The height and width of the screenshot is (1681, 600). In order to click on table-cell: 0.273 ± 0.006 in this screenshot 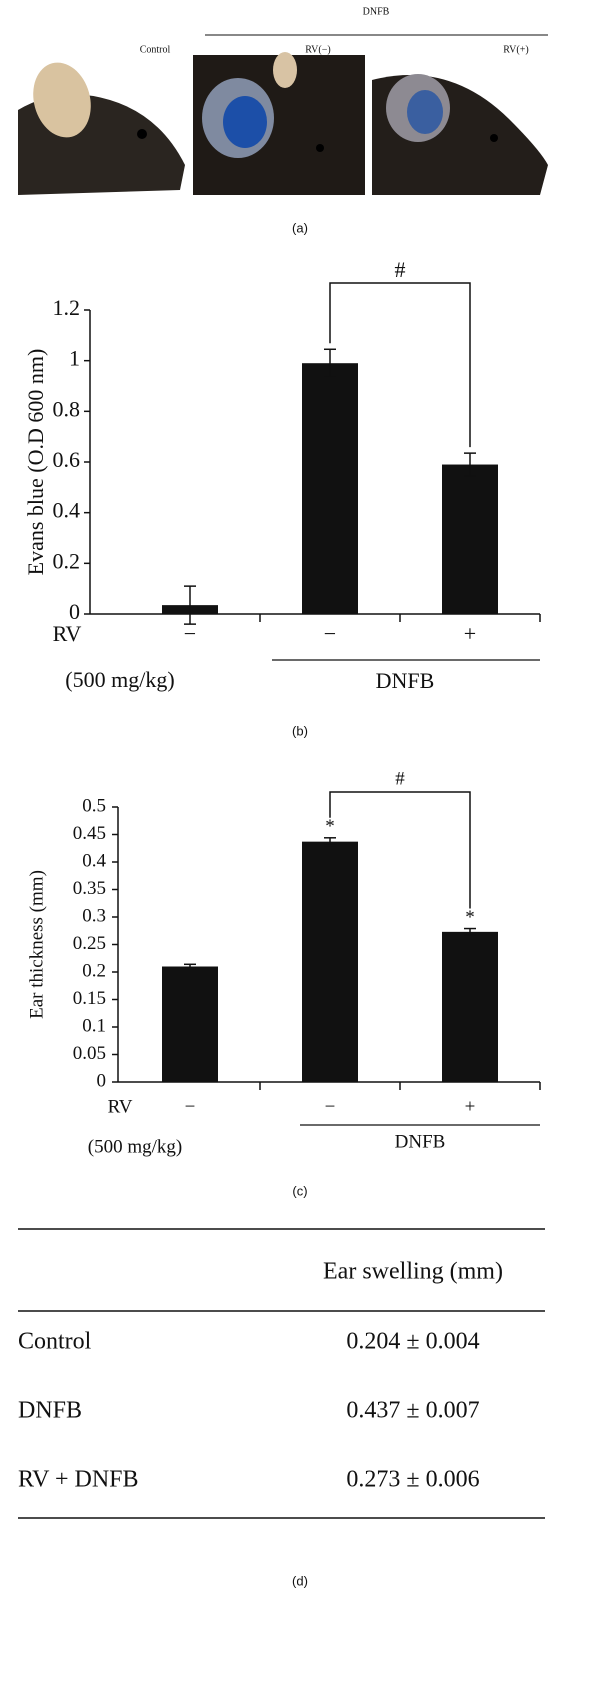, I will do `click(412, 1480)`.